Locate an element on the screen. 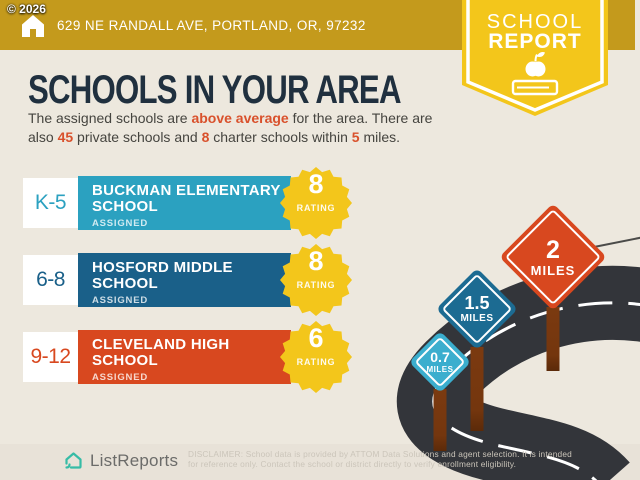  school-bar: HOSFORD MIDDLE SCHOOL ASSIGNED is located at coordinates (184, 280).